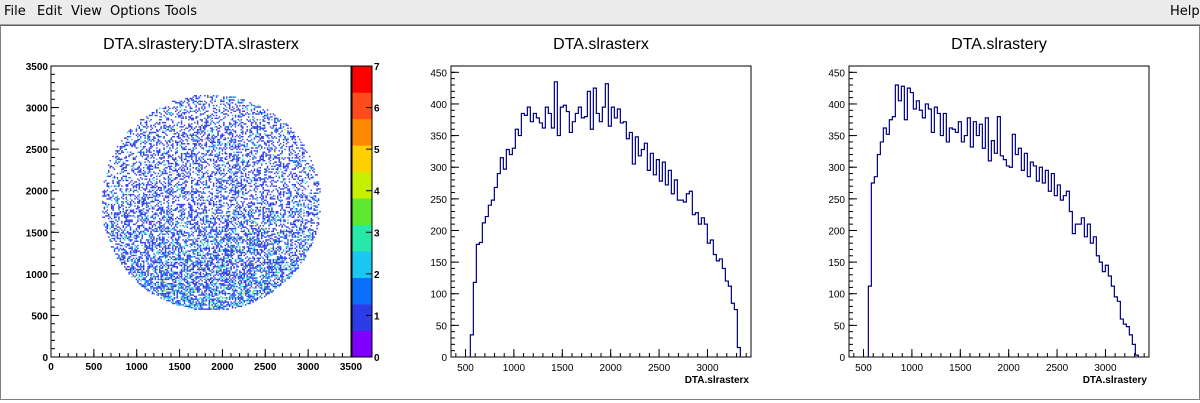 This screenshot has width=1200, height=403. Describe the element at coordinates (15, 11) in the screenshot. I see `menu-file: File` at that location.